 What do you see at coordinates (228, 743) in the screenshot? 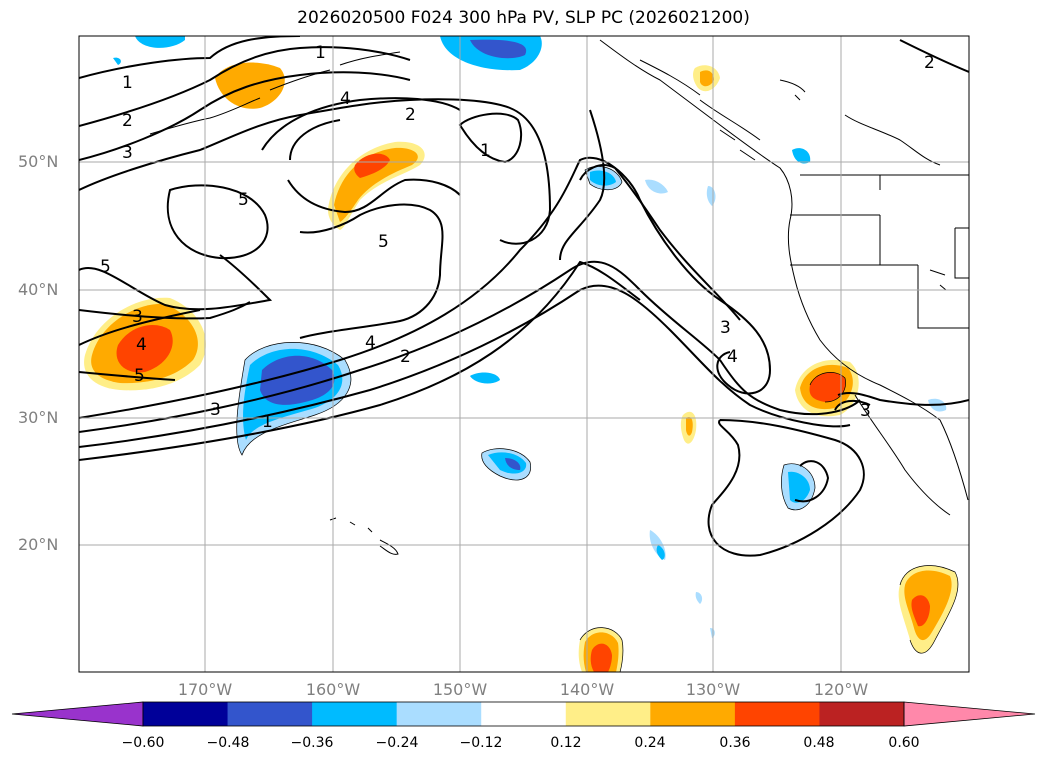
I see `colorbar-tick-label: −0.48` at bounding box center [228, 743].